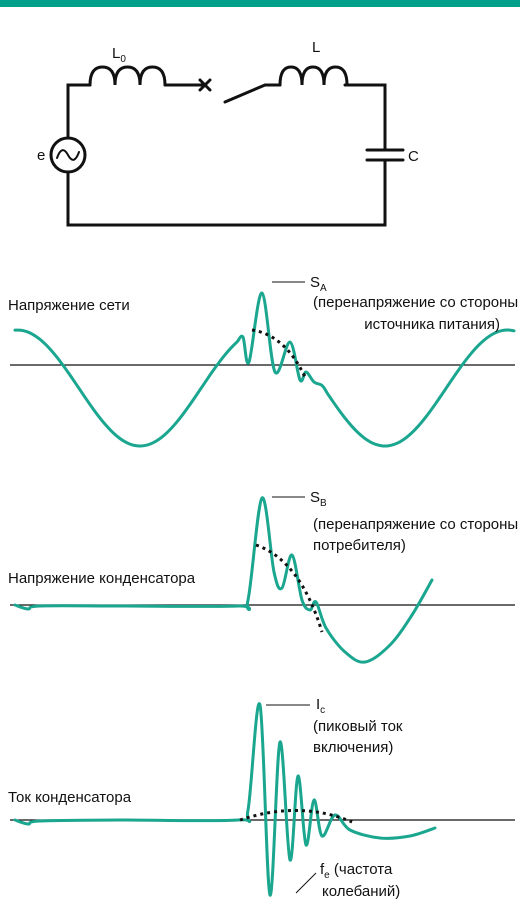 The width and height of the screenshot is (520, 908). What do you see at coordinates (205, 85) in the screenshot?
I see `switch-contact` at bounding box center [205, 85].